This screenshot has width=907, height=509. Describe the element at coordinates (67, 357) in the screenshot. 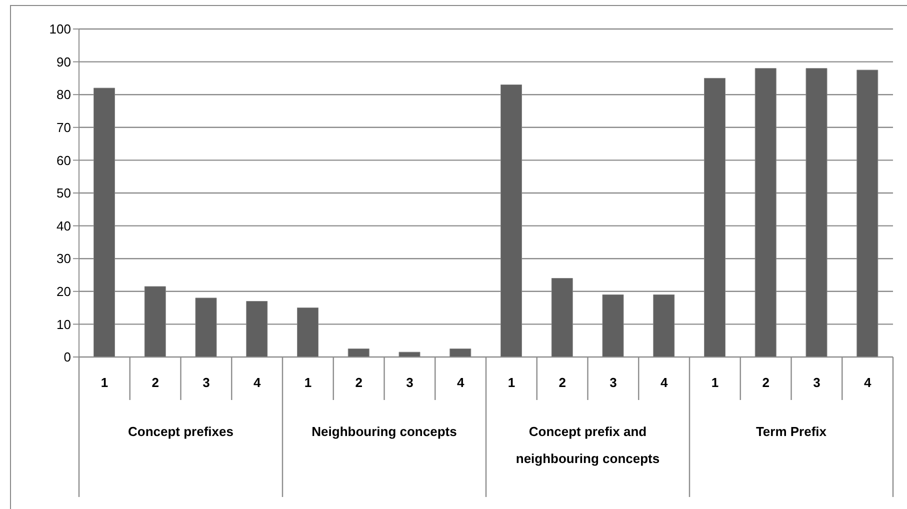

I see `y-tick-label: 0` at that location.